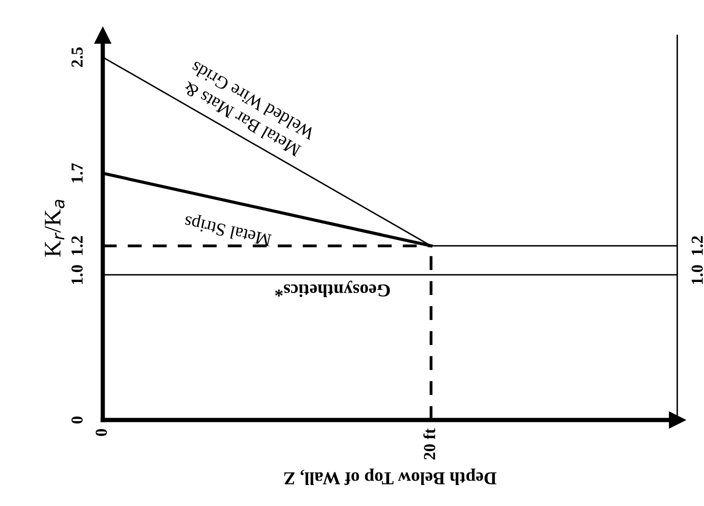 The image size is (704, 506). I want to click on y-tick-label: 2.5, so click(77, 57).